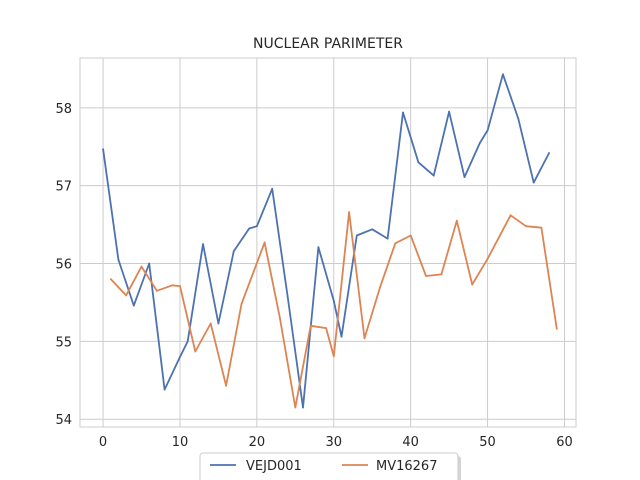 The width and height of the screenshot is (640, 480). Describe the element at coordinates (333, 442) in the screenshot. I see `x-tick-label: 30` at that location.